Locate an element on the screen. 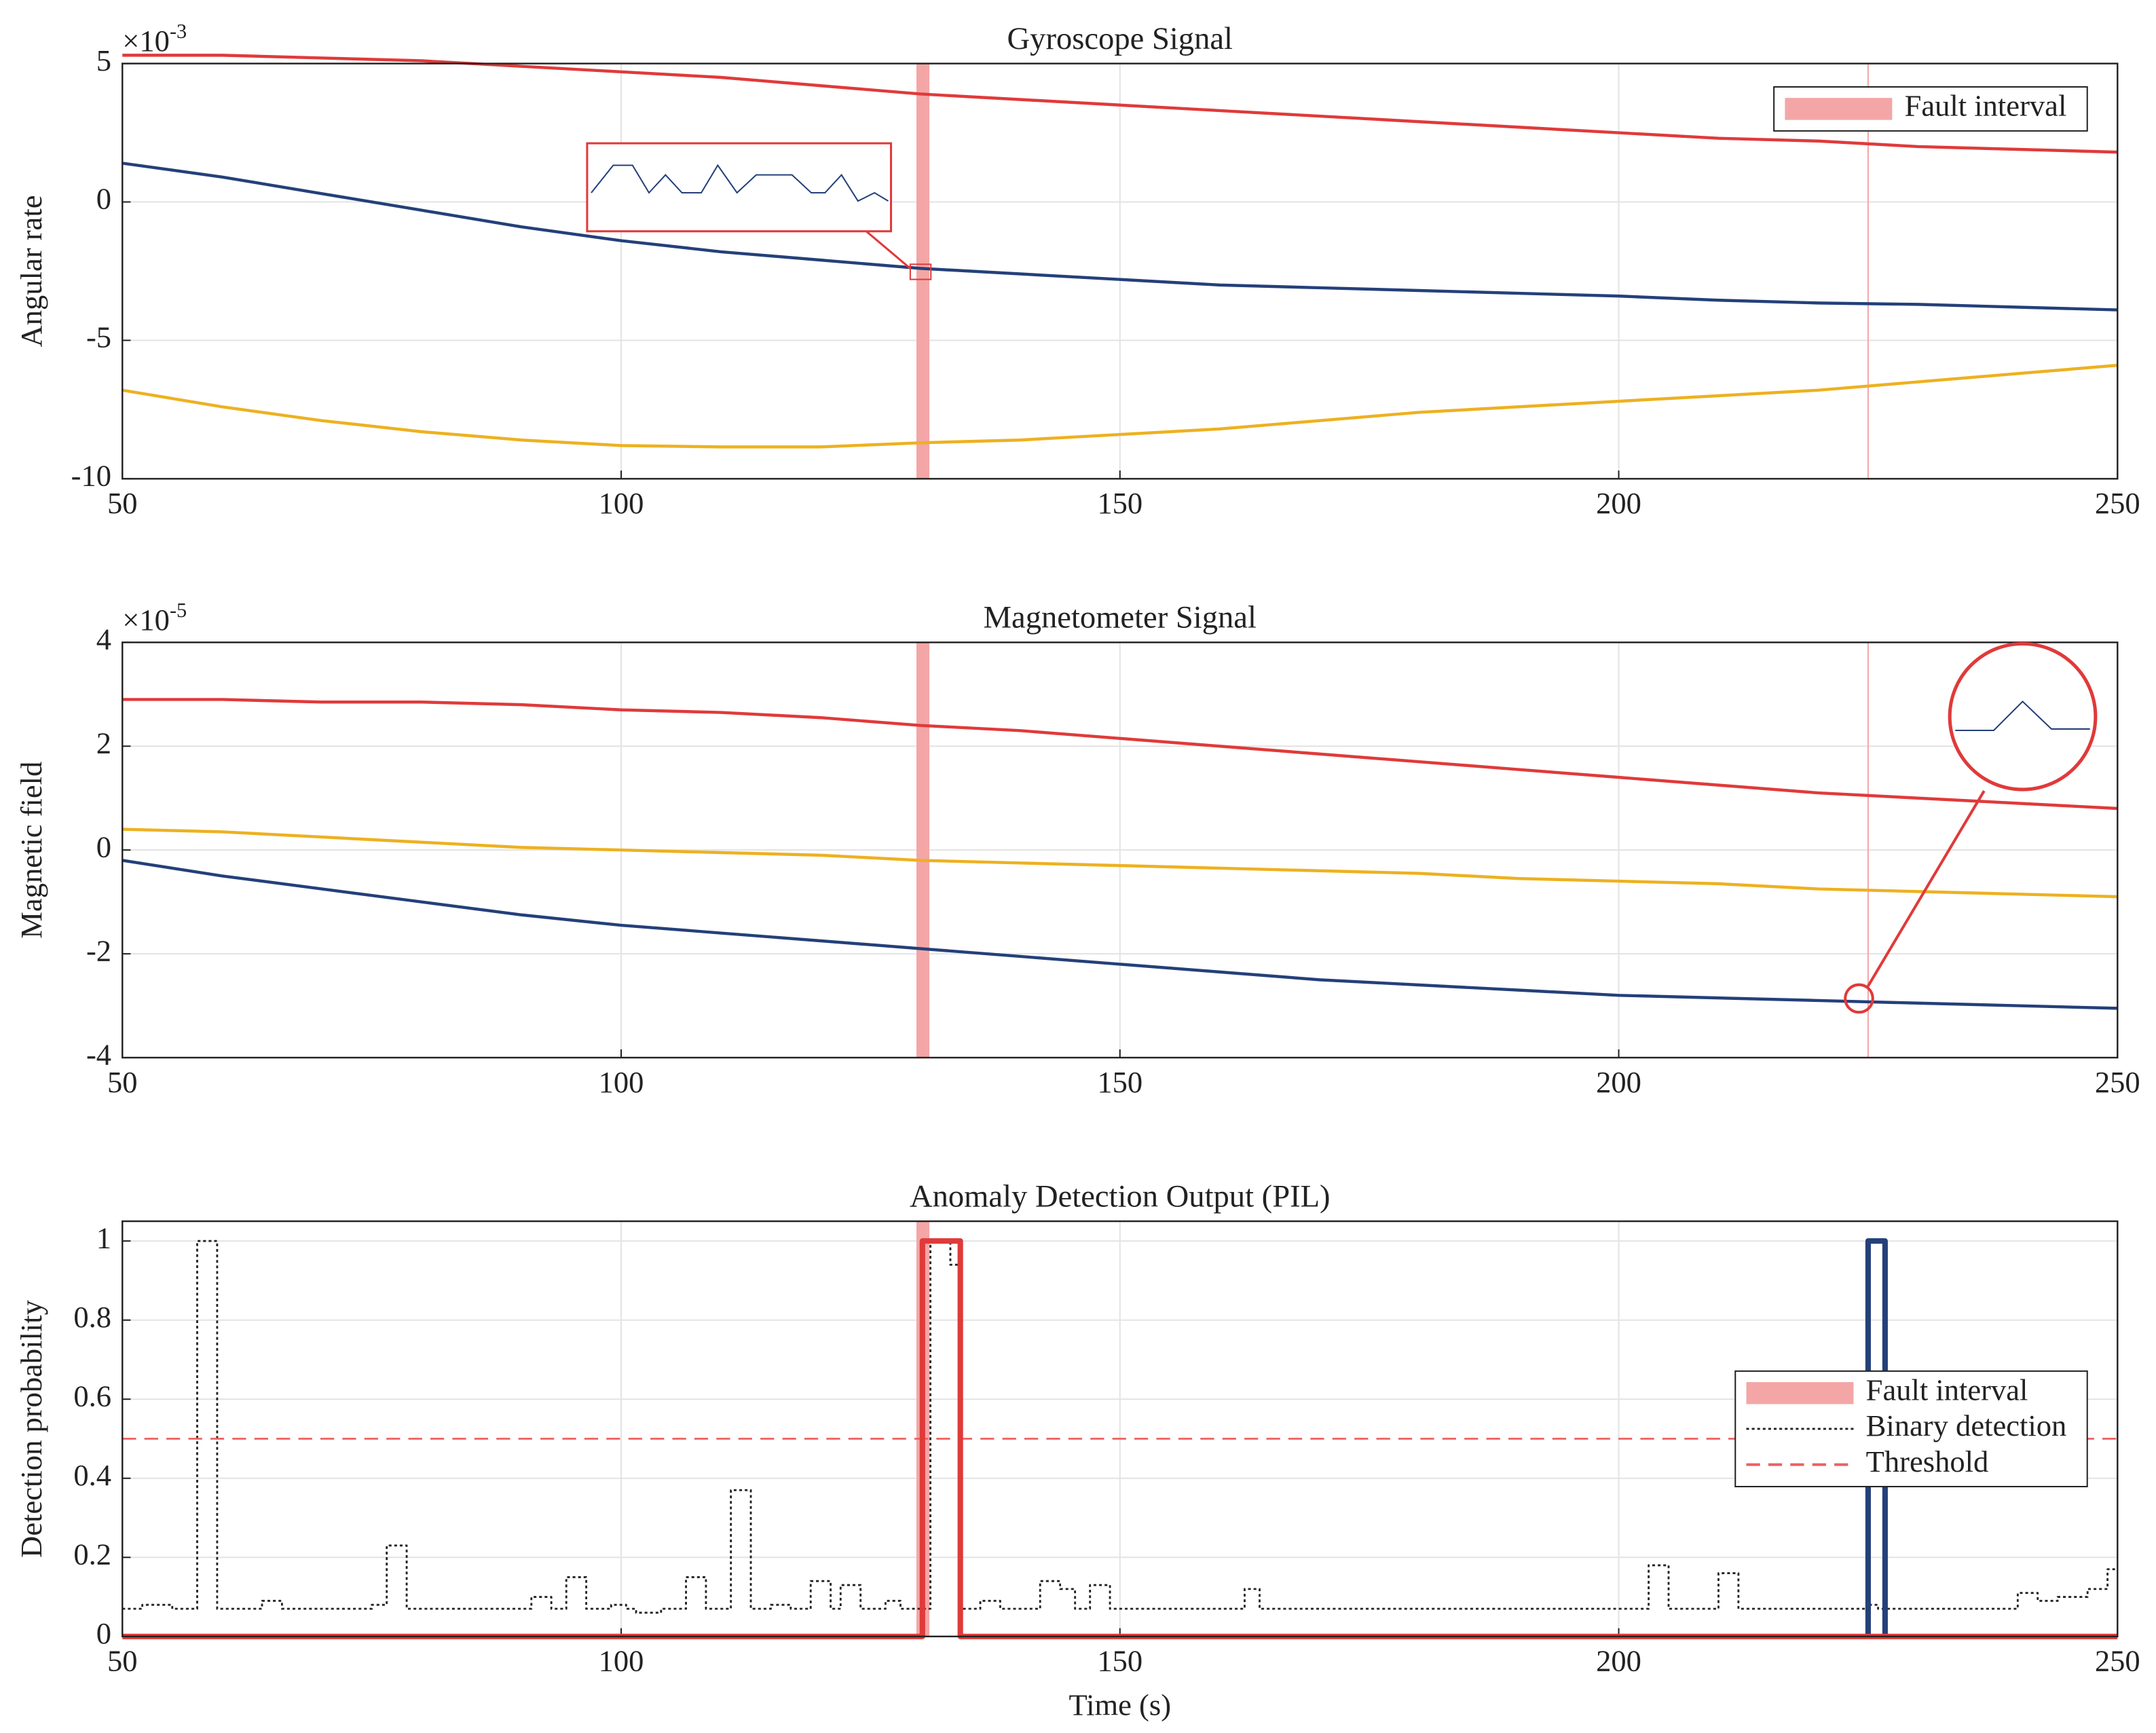  y-tick-label: 0.8 is located at coordinates (92, 1317).